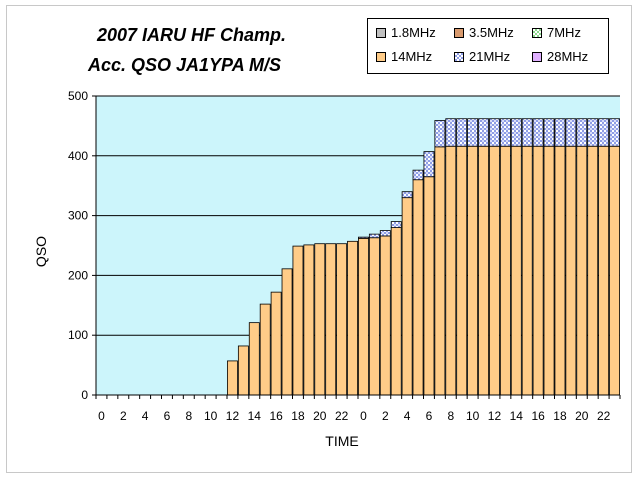  What do you see at coordinates (413, 32) in the screenshot?
I see `legend-label: 1.8MHz` at bounding box center [413, 32].